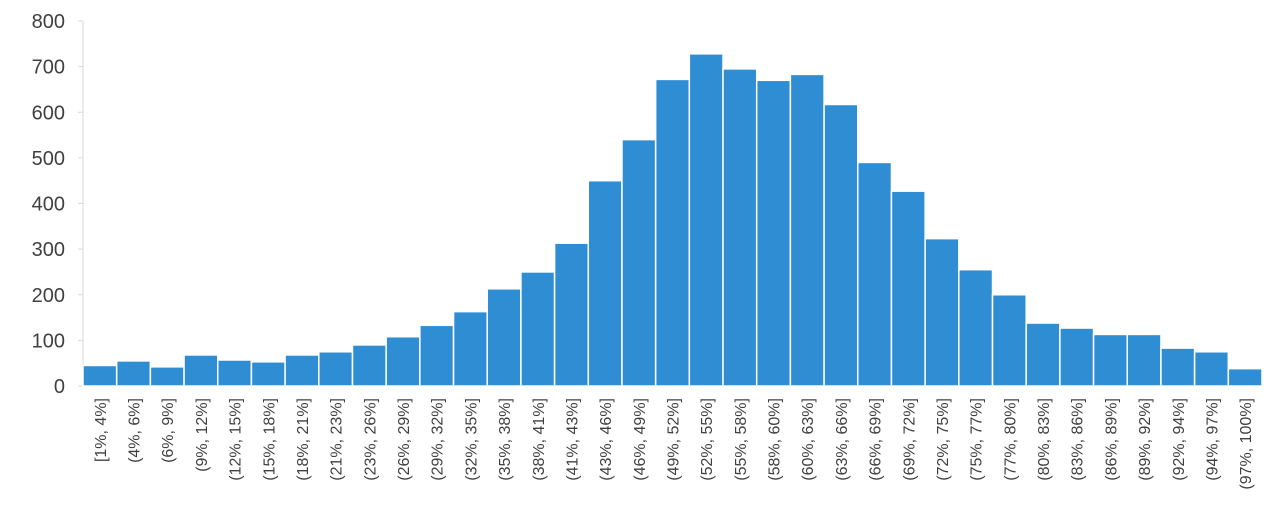 This screenshot has width=1278, height=531. Describe the element at coordinates (168, 430) in the screenshot. I see `x-tick-label: (6%, 9%]` at that location.